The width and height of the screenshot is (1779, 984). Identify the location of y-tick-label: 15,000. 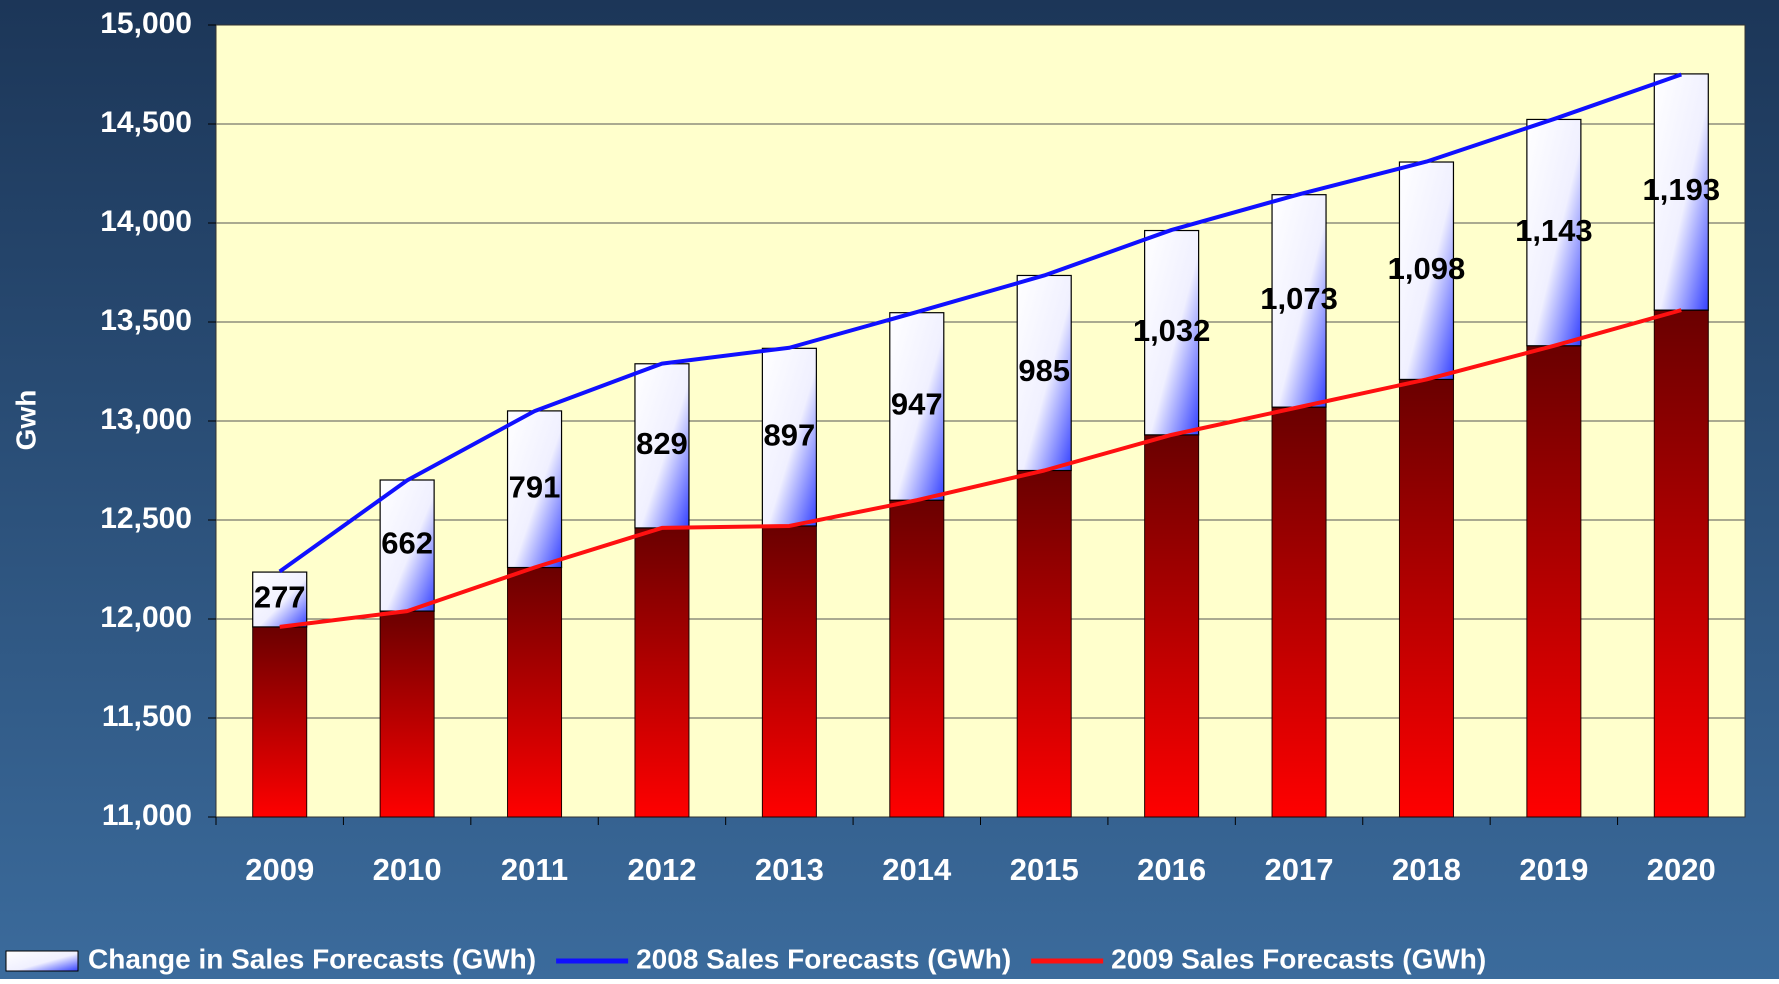
(146, 23).